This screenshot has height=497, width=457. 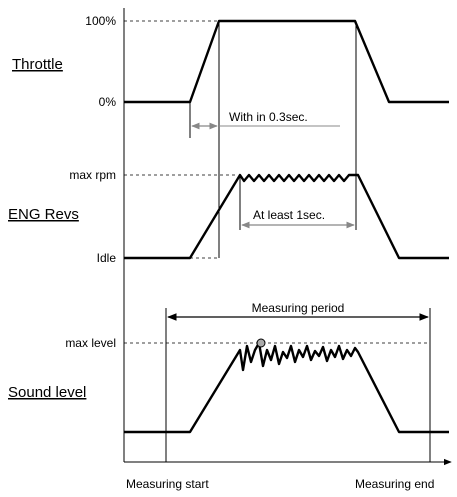 What do you see at coordinates (90, 343) in the screenshot?
I see `sound-max-label: max level` at bounding box center [90, 343].